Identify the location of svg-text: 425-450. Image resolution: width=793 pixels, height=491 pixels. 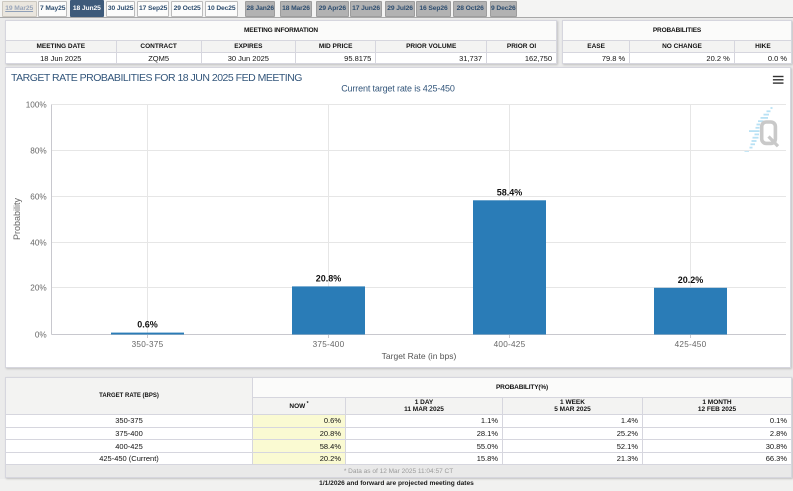
(691, 344).